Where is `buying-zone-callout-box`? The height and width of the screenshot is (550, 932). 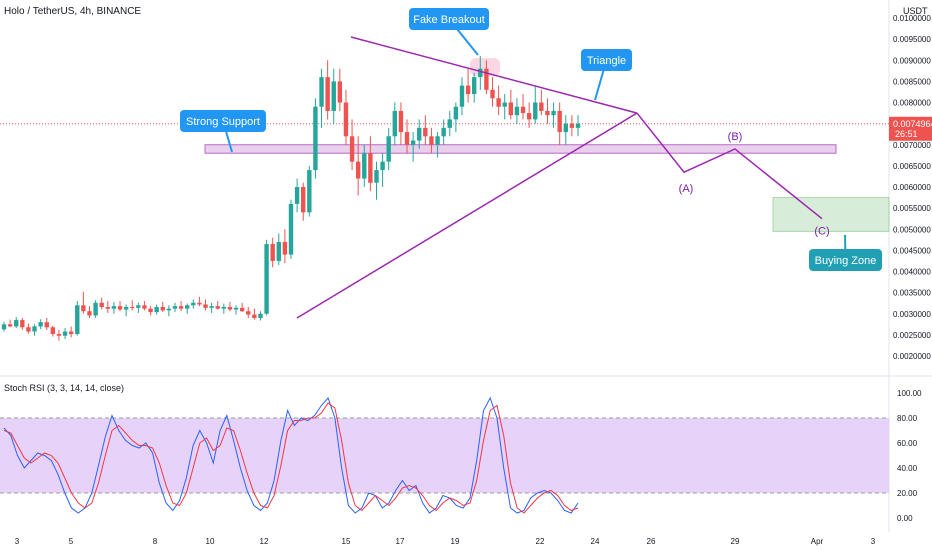
buying-zone-callout-box is located at coordinates (845, 260).